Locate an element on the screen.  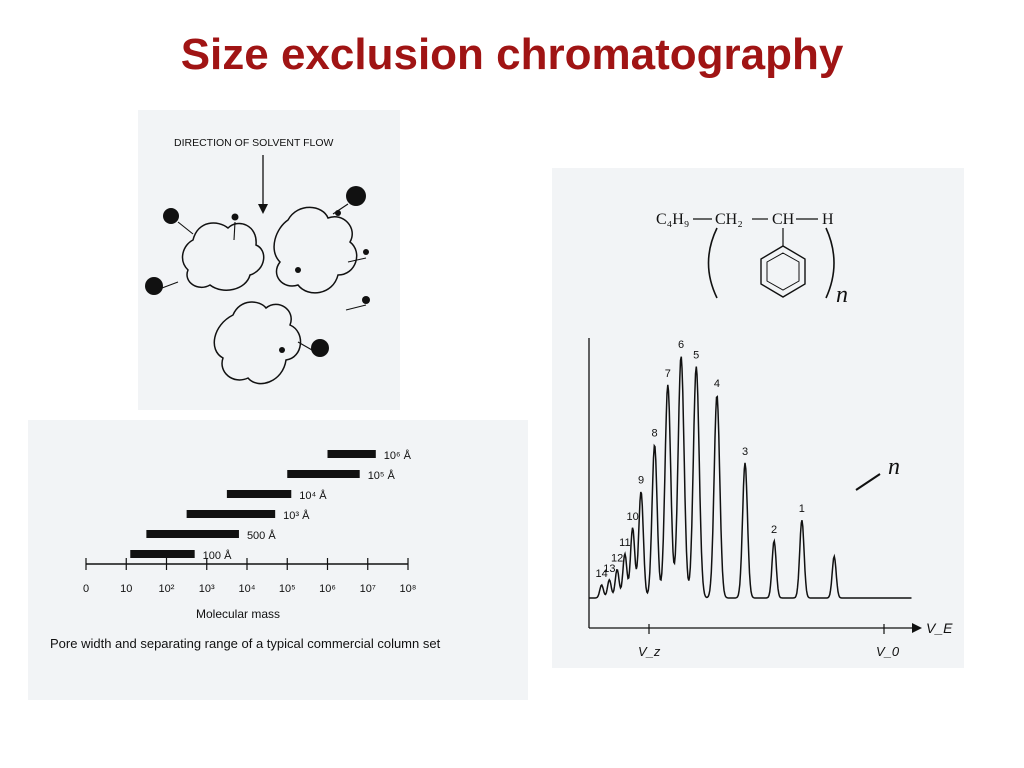
pore-diagram: DIRECTION OF SOLVENT FLOW is located at coordinates (257, 261).